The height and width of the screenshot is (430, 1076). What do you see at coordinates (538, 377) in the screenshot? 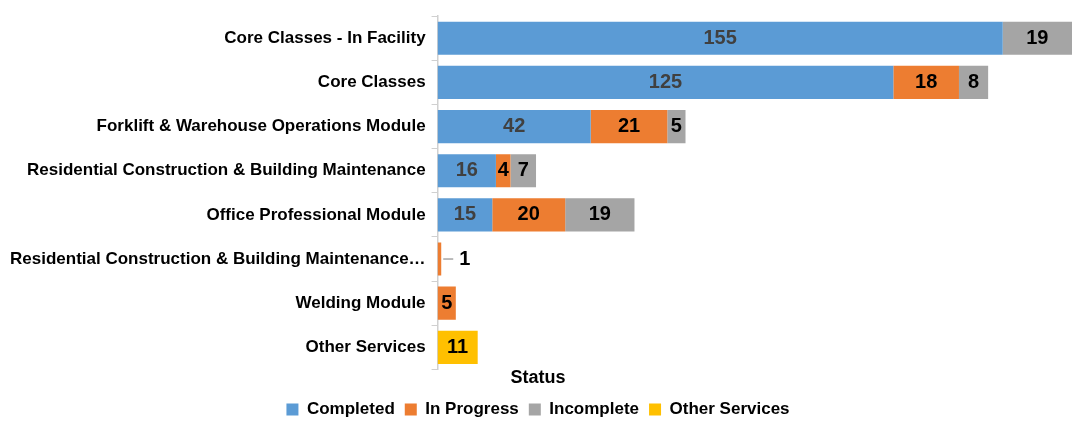
I see `legend-title: Status` at bounding box center [538, 377].